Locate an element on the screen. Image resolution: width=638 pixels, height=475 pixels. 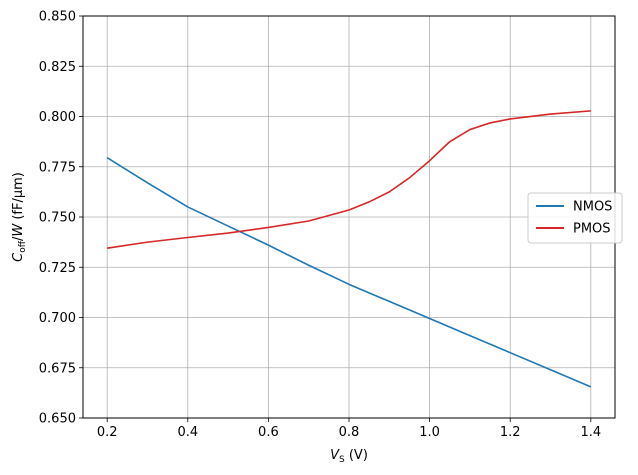
y-tick-label: 0.725 is located at coordinates (57, 268).